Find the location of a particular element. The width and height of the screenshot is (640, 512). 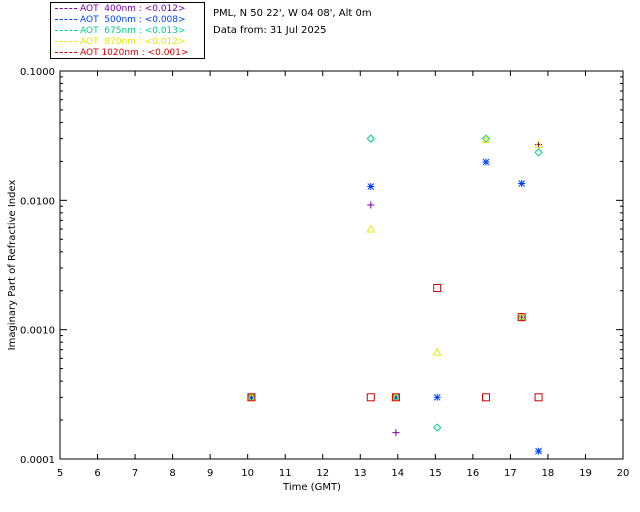

y-tick-label: 0.1000 is located at coordinates (37, 72).